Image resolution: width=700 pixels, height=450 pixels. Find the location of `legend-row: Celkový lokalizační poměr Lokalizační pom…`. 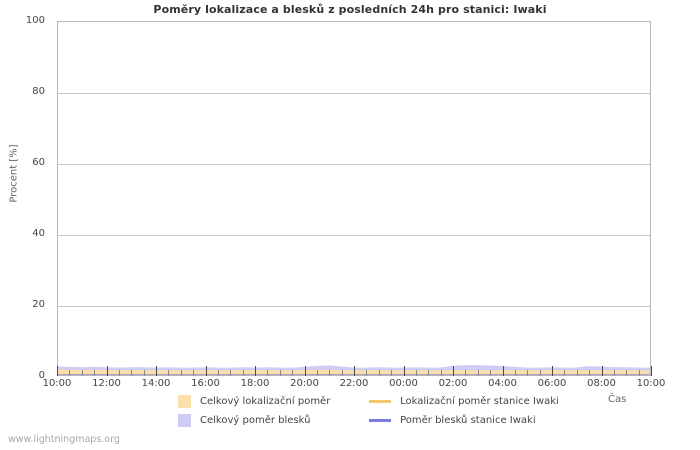

legend-row: Celkový lokalizační poměr Lokalizační pom… is located at coordinates (393, 401).